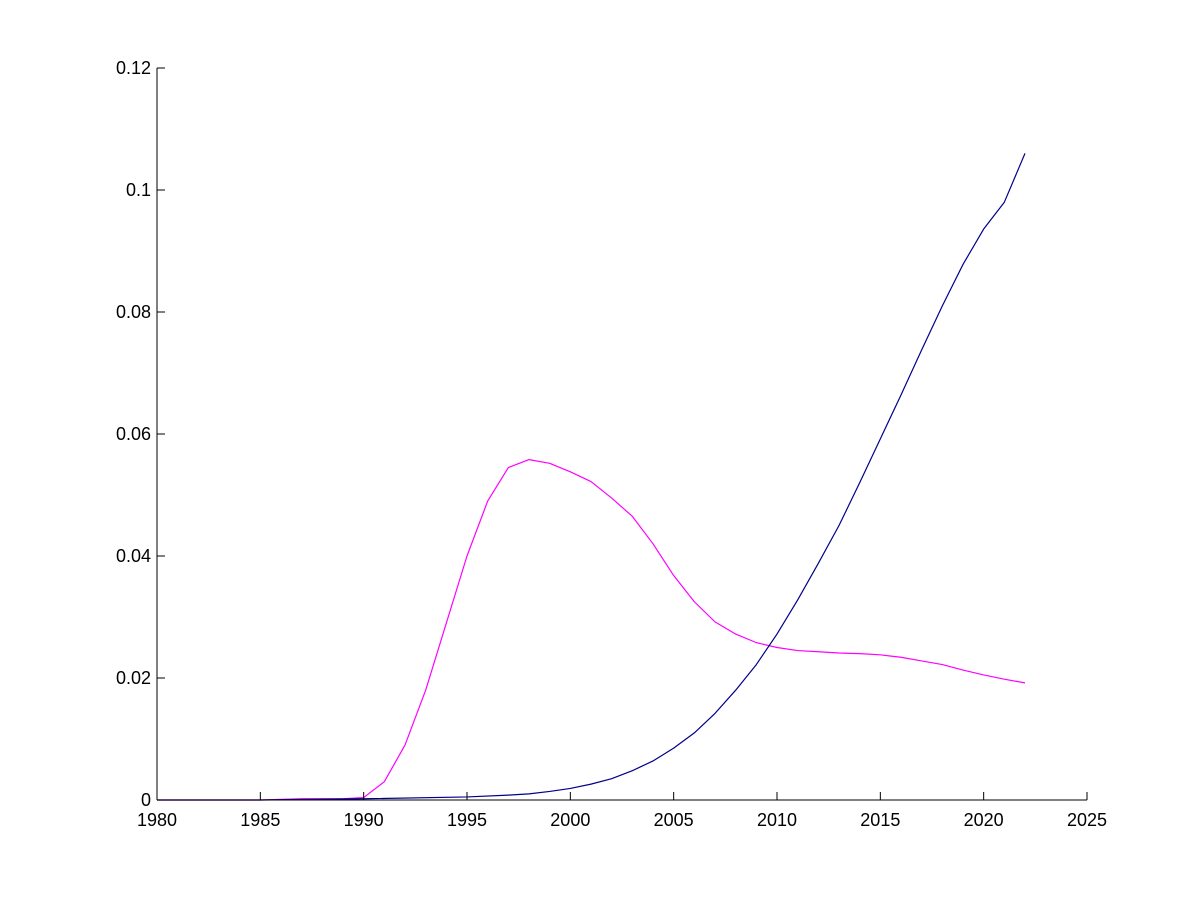  Describe the element at coordinates (674, 820) in the screenshot. I see `x-tick-label: 2005` at that location.